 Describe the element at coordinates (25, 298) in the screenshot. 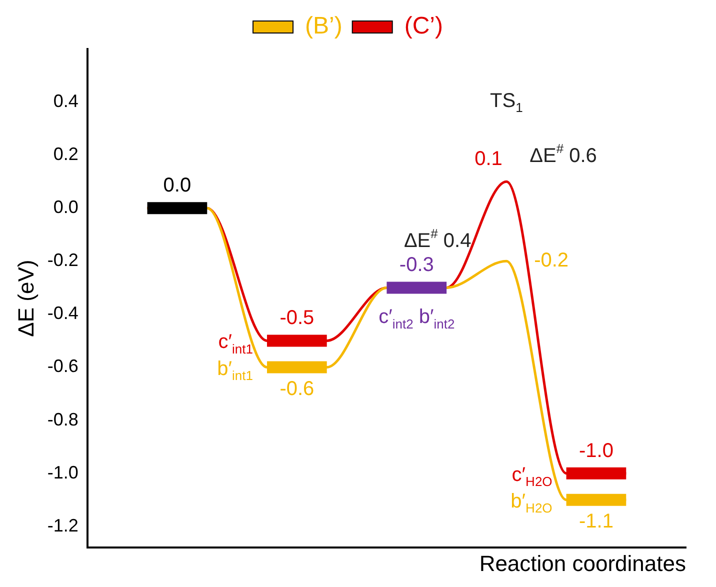

I see `y-axis-title: ΔE (eV)` at that location.